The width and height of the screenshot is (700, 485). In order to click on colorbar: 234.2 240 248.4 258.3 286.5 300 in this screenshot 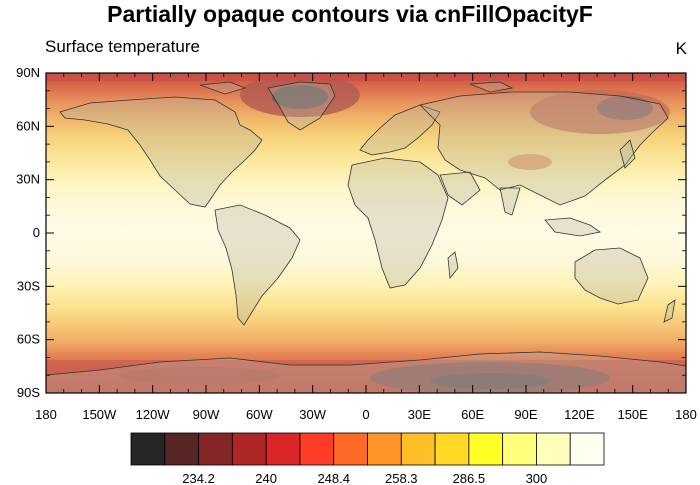, I will do `click(367, 458)`.